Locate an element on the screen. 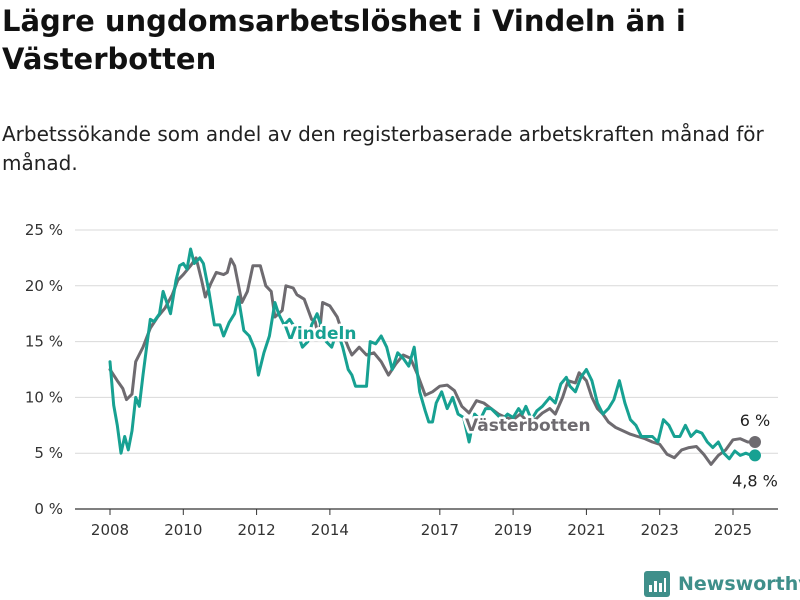  y-tick-label: 0 % is located at coordinates (48, 509).